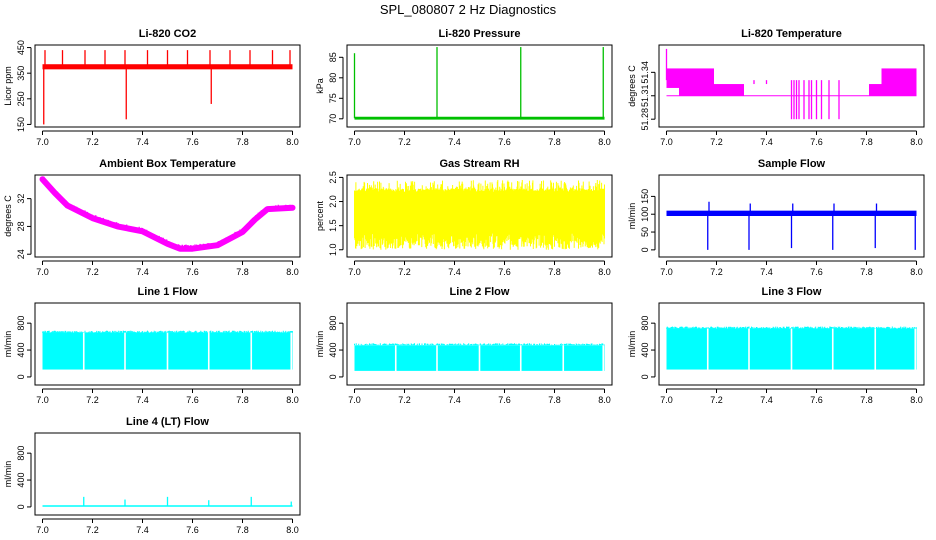 Image resolution: width=936 pixels, height=540 pixels. I want to click on y-tick-label: 350, so click(21, 73).